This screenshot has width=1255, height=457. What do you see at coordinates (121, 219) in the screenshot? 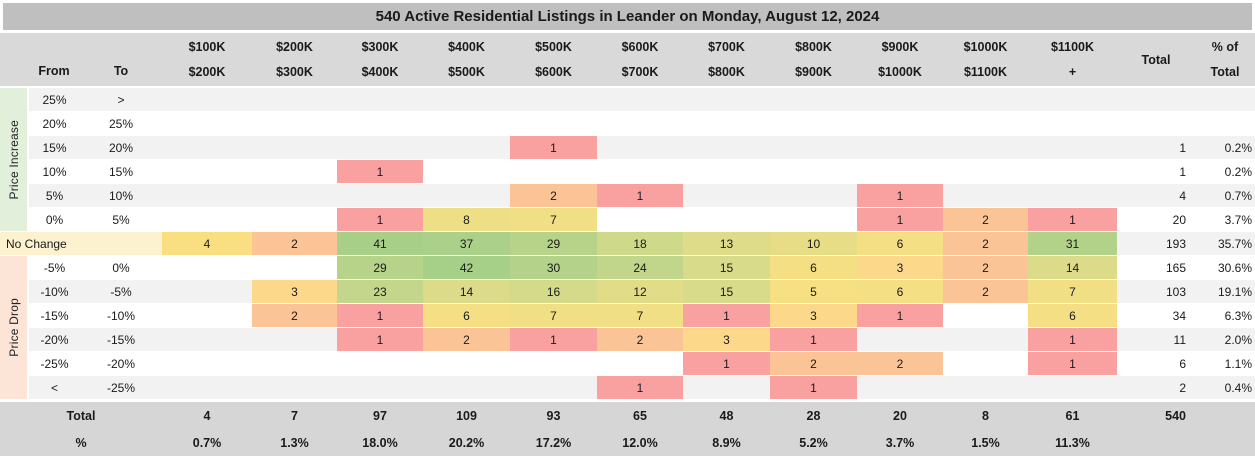
I see `row-to-label: 5%` at bounding box center [121, 219].